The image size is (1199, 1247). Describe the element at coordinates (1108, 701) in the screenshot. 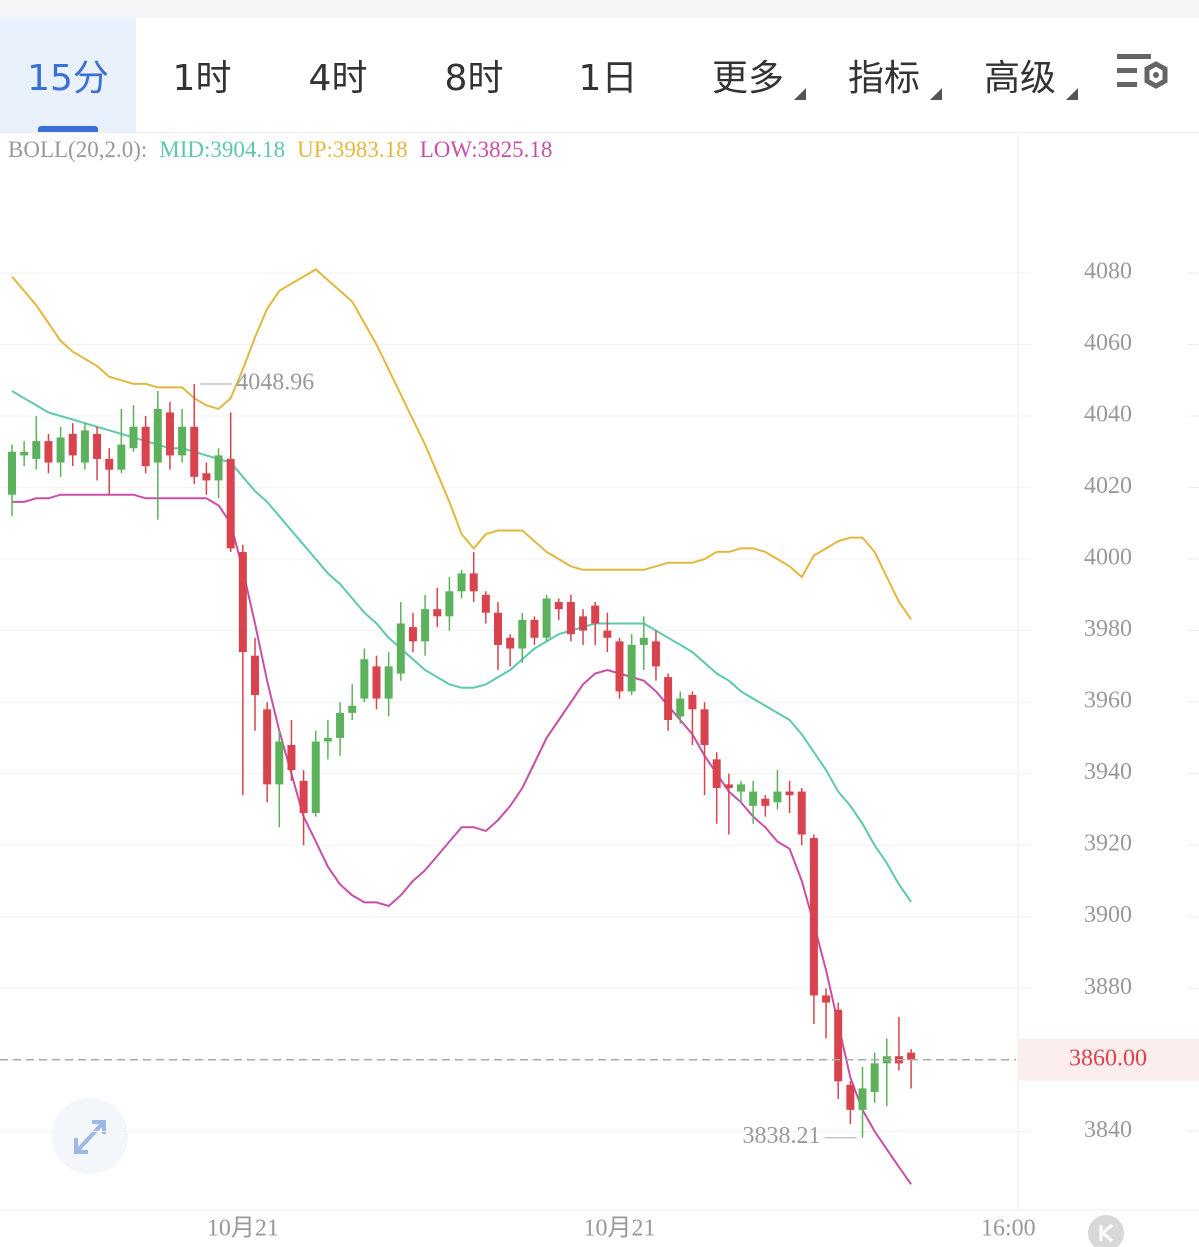

I see `y-tick-label: 3960` at that location.